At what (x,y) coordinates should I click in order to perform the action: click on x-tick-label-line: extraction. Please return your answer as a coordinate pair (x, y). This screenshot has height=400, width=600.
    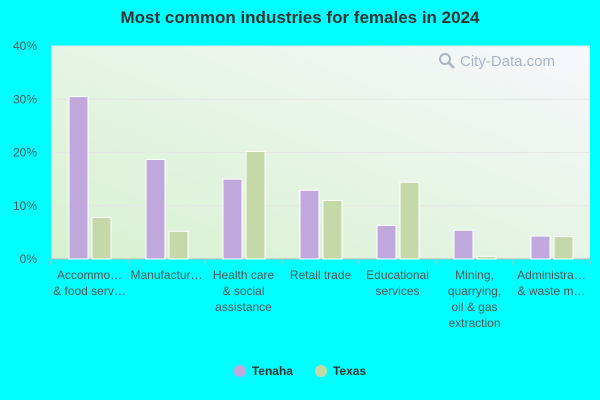
    Looking at the image, I should click on (474, 323).